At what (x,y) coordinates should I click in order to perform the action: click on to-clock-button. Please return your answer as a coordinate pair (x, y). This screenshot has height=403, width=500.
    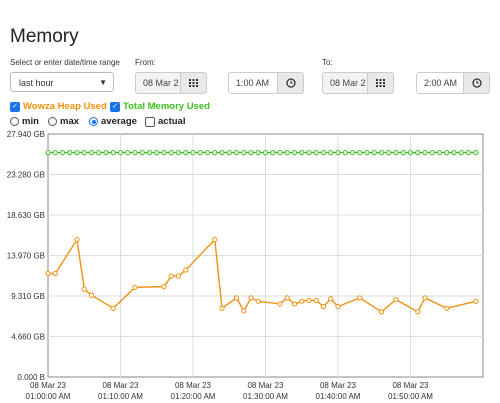
    Looking at the image, I should click on (477, 83).